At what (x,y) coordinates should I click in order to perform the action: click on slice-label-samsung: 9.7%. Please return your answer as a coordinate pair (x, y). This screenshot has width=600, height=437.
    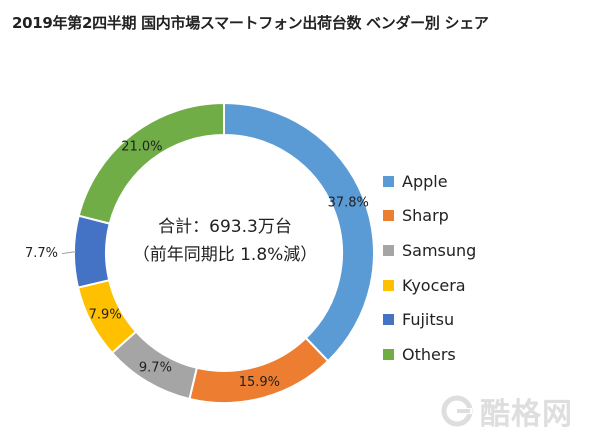
    Looking at the image, I should click on (155, 368).